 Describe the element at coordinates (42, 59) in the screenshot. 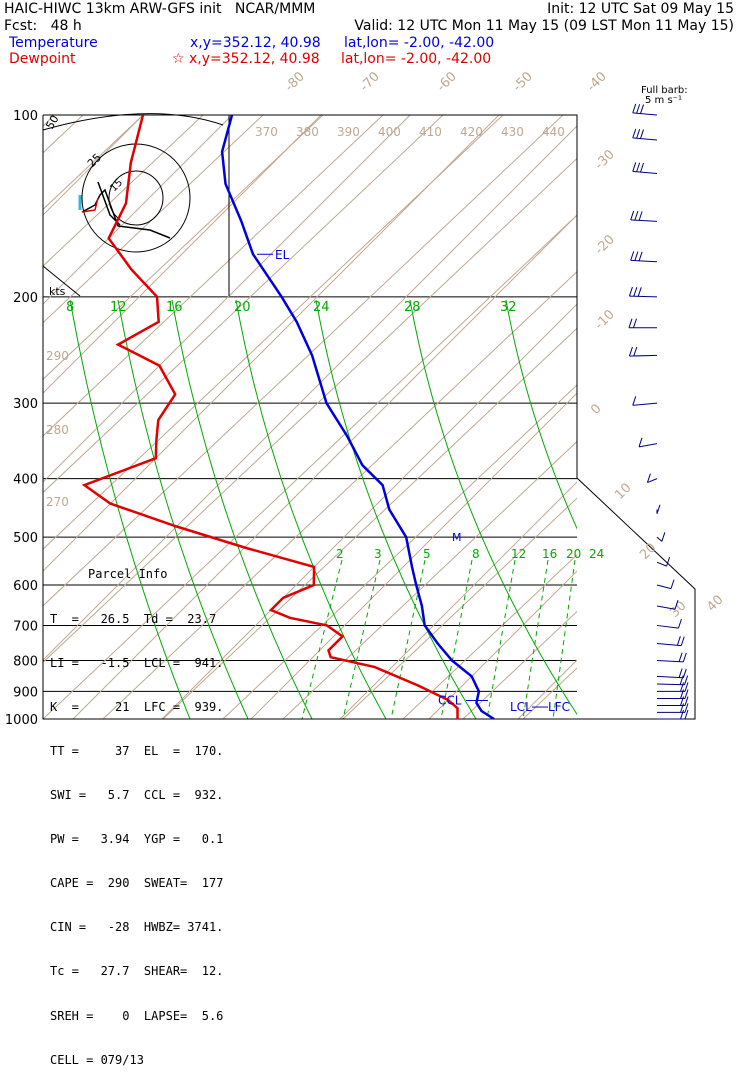

I see `dewpoint-legend: Dewpoint` at that location.